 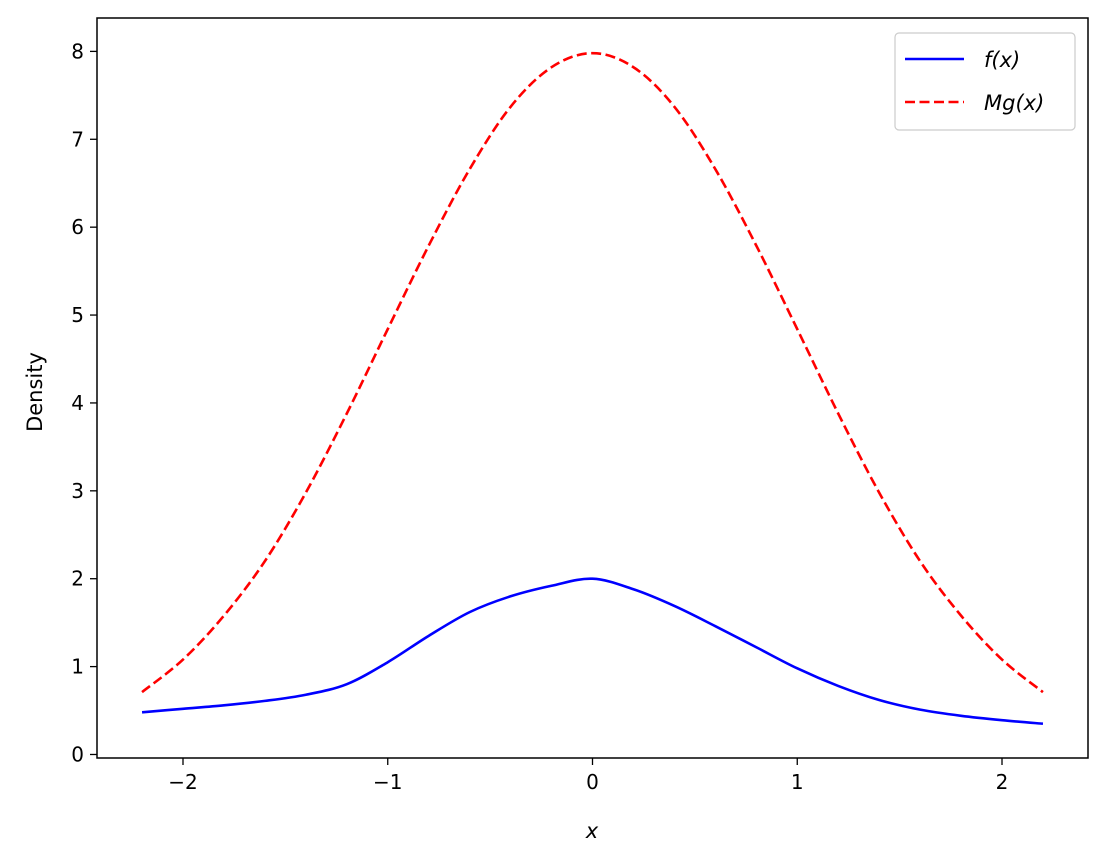 What do you see at coordinates (77, 579) in the screenshot?
I see `y-tick-label: 2` at bounding box center [77, 579].